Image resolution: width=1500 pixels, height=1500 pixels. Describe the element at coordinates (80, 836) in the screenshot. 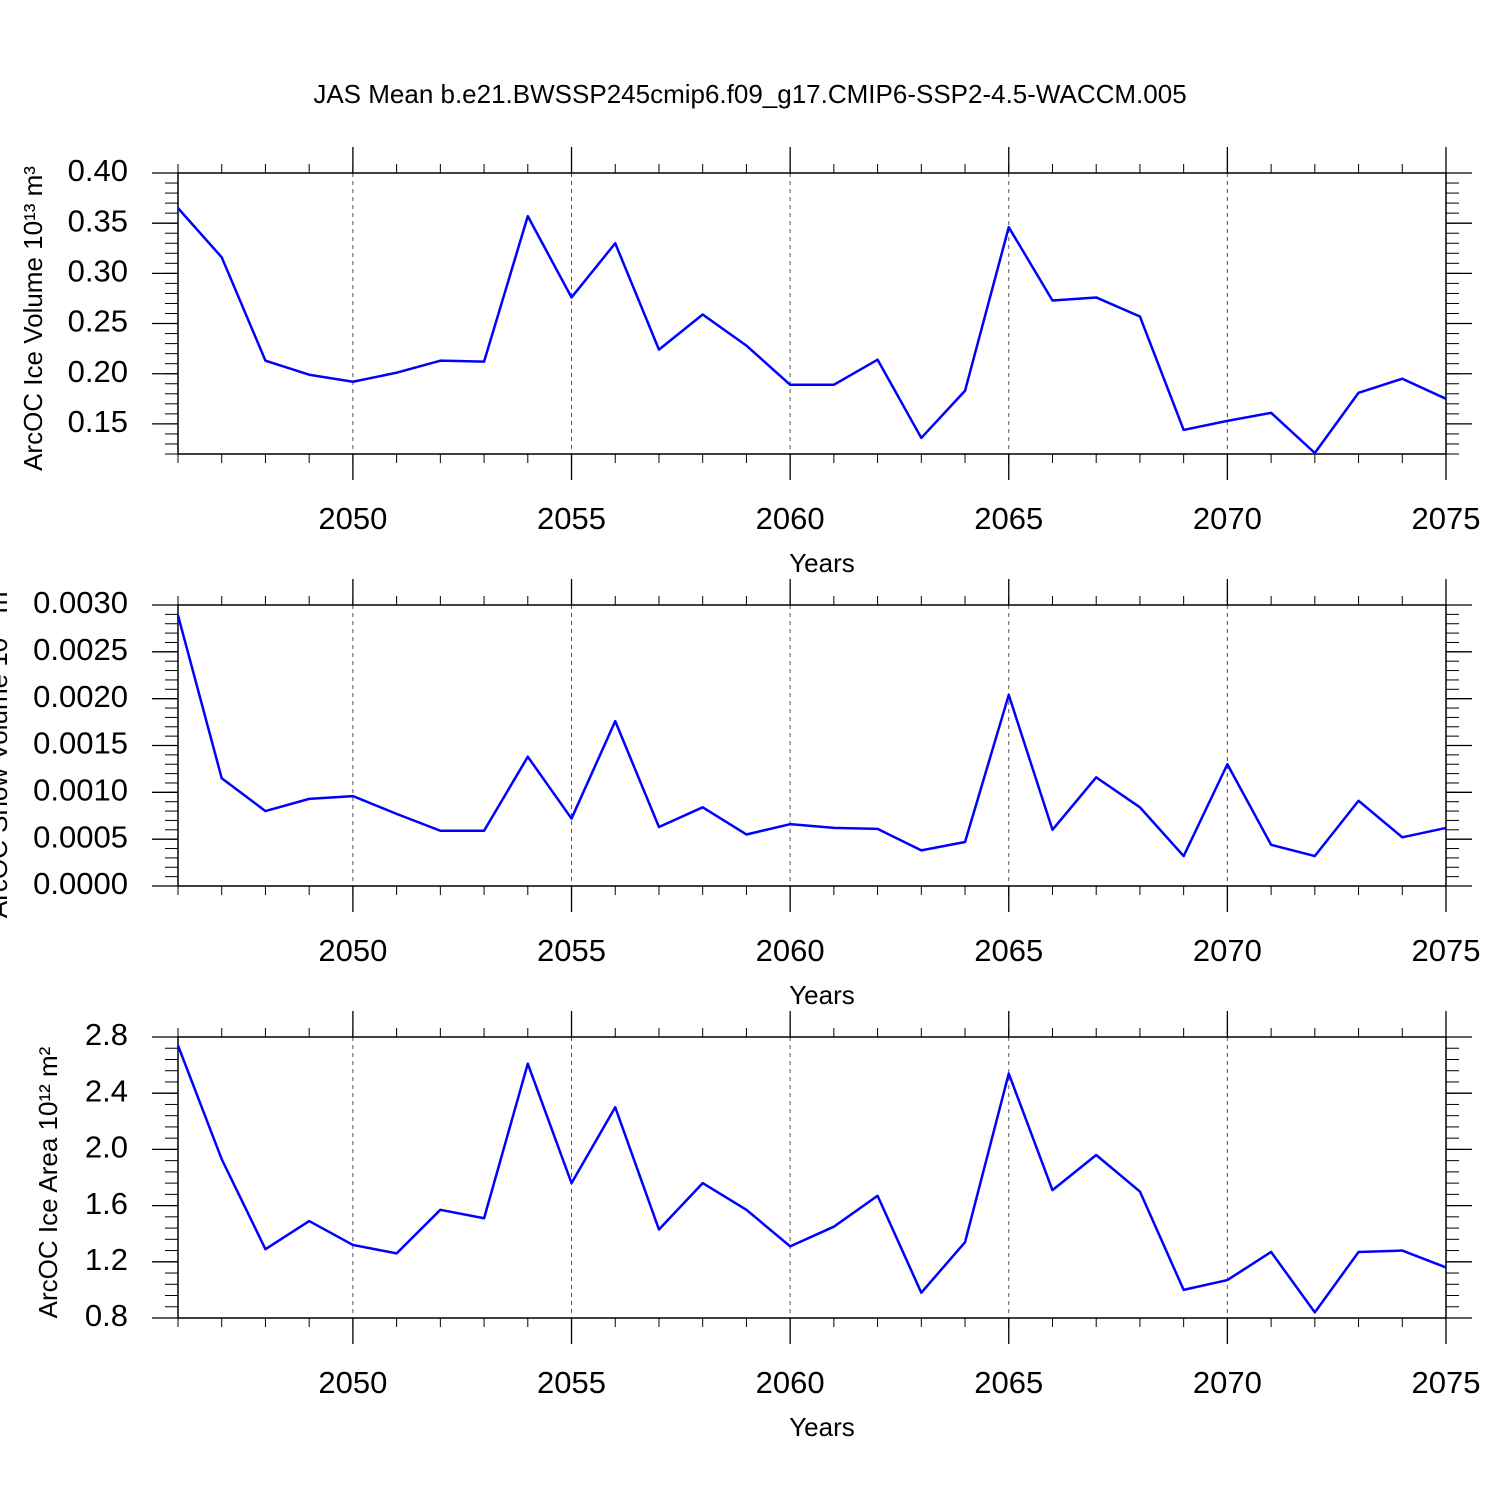

I see `y-tick-label: 0.0005` at that location.